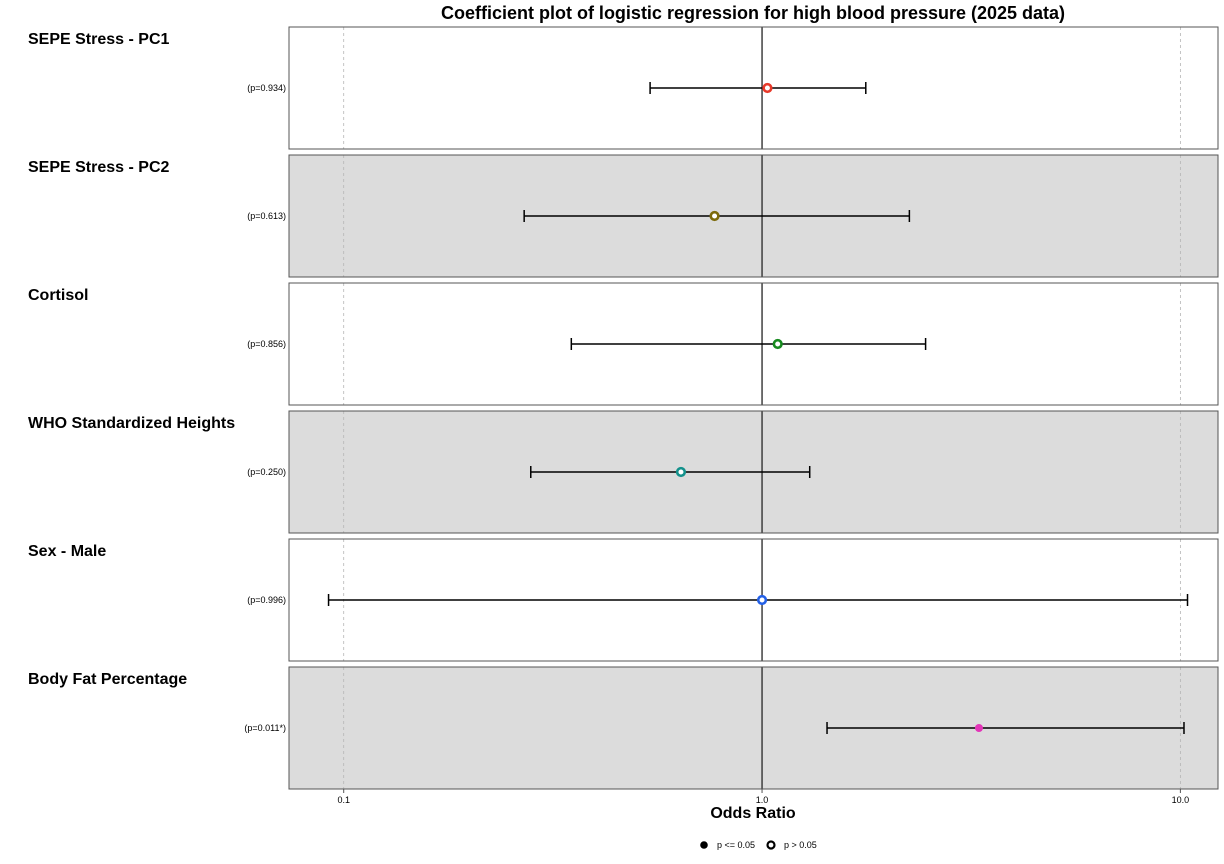  I want to click on p-value-label: (p=0.613), so click(266, 216).